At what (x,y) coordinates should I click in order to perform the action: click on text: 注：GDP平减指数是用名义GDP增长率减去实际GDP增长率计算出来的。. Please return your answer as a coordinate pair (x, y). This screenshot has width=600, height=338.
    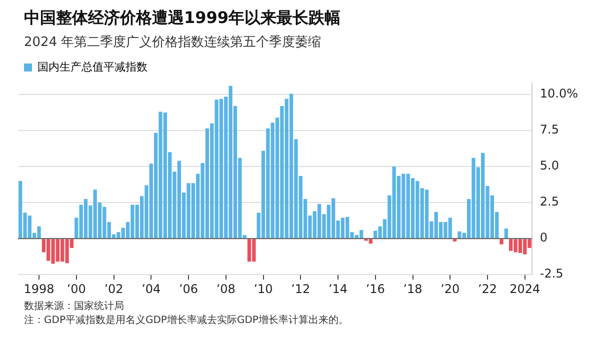
    Looking at the image, I should click on (186, 321).